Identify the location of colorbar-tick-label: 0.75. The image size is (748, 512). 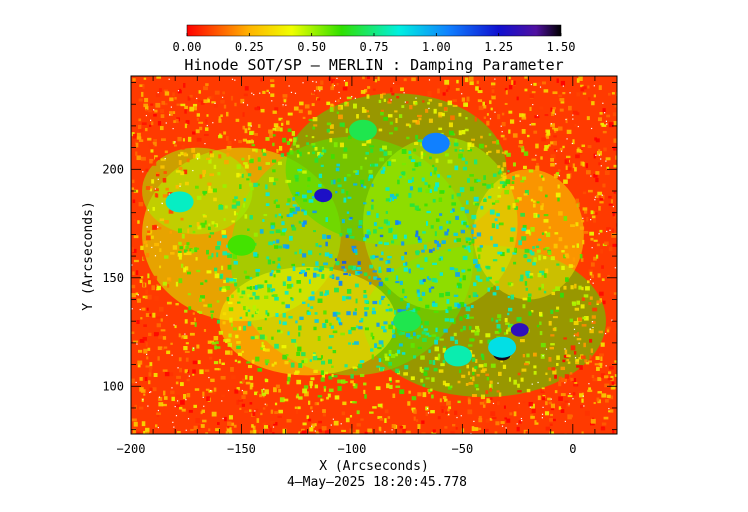
(374, 47).